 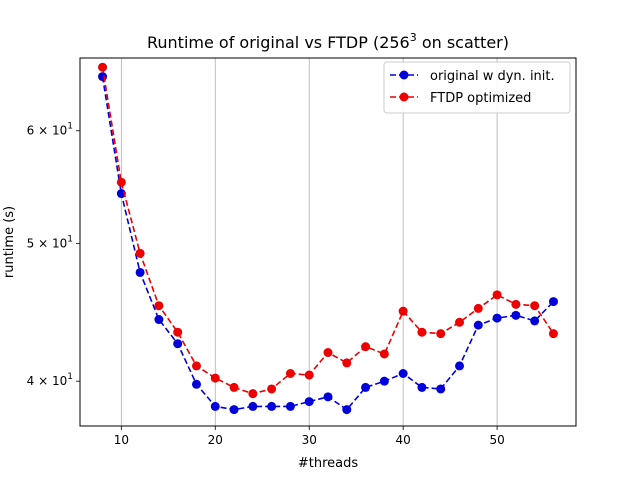 What do you see at coordinates (309, 440) in the screenshot?
I see `x-tick-label: 30` at bounding box center [309, 440].